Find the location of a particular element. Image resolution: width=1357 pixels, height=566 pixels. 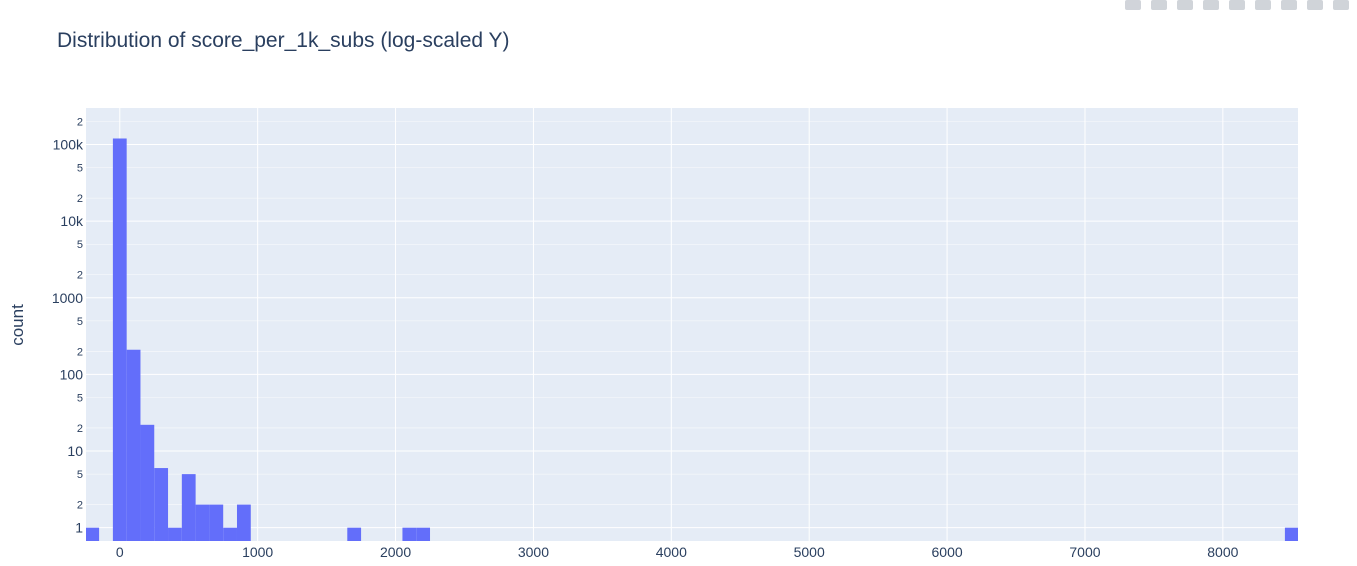

pan-icon is located at coordinates (1185, 5).